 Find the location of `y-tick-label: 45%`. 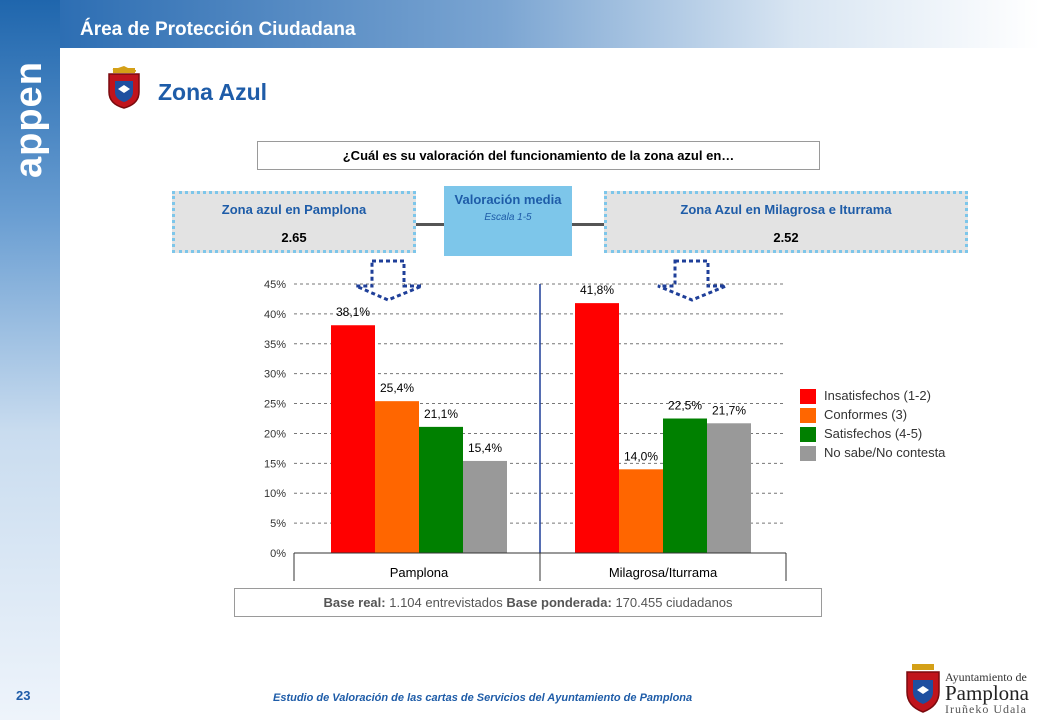

y-tick-label: 45% is located at coordinates (275, 285).